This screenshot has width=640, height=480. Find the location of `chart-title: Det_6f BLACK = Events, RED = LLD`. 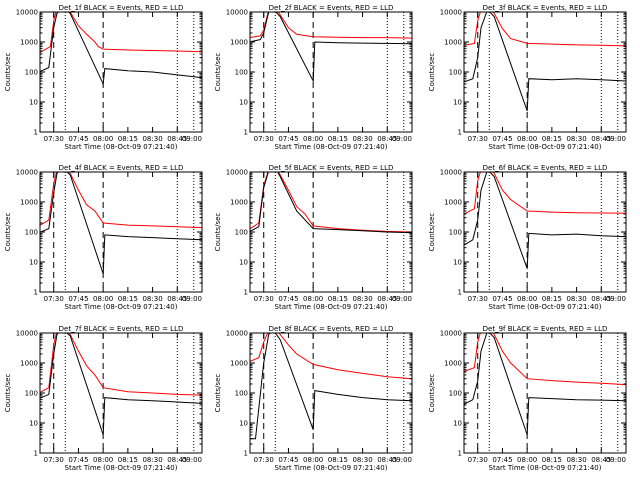

chart-title: Det_6f BLACK = Events, RED = LLD is located at coordinates (545, 168).